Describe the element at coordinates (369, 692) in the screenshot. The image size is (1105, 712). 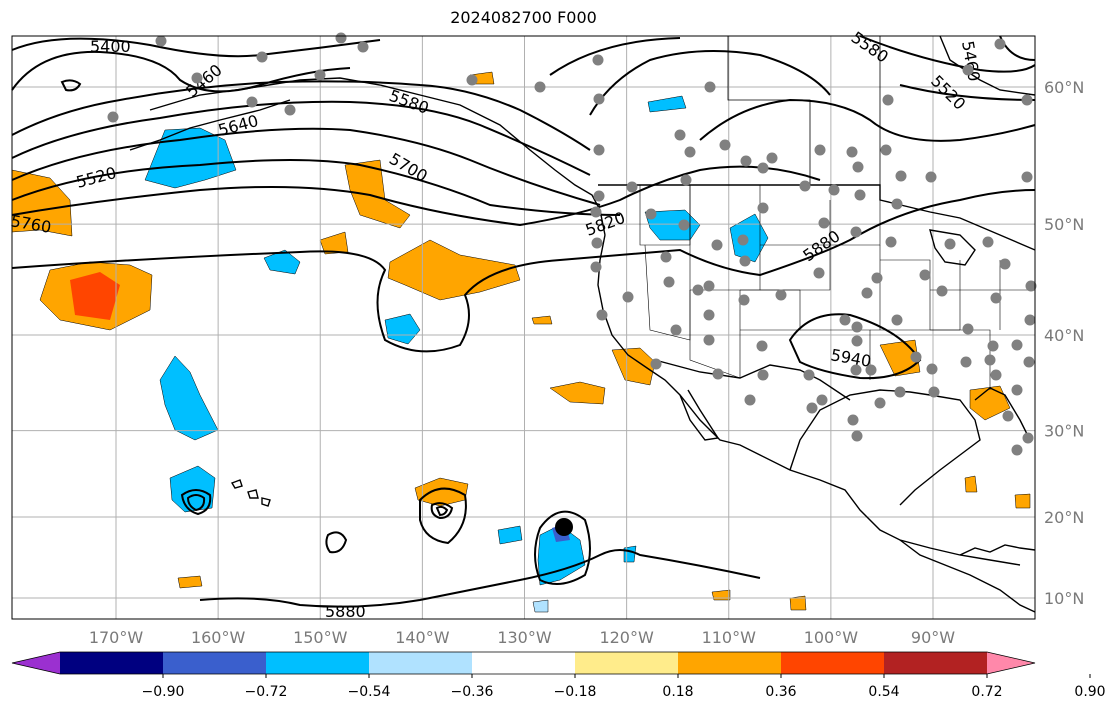
I see `colorbar-tick-label: −0.54` at that location.